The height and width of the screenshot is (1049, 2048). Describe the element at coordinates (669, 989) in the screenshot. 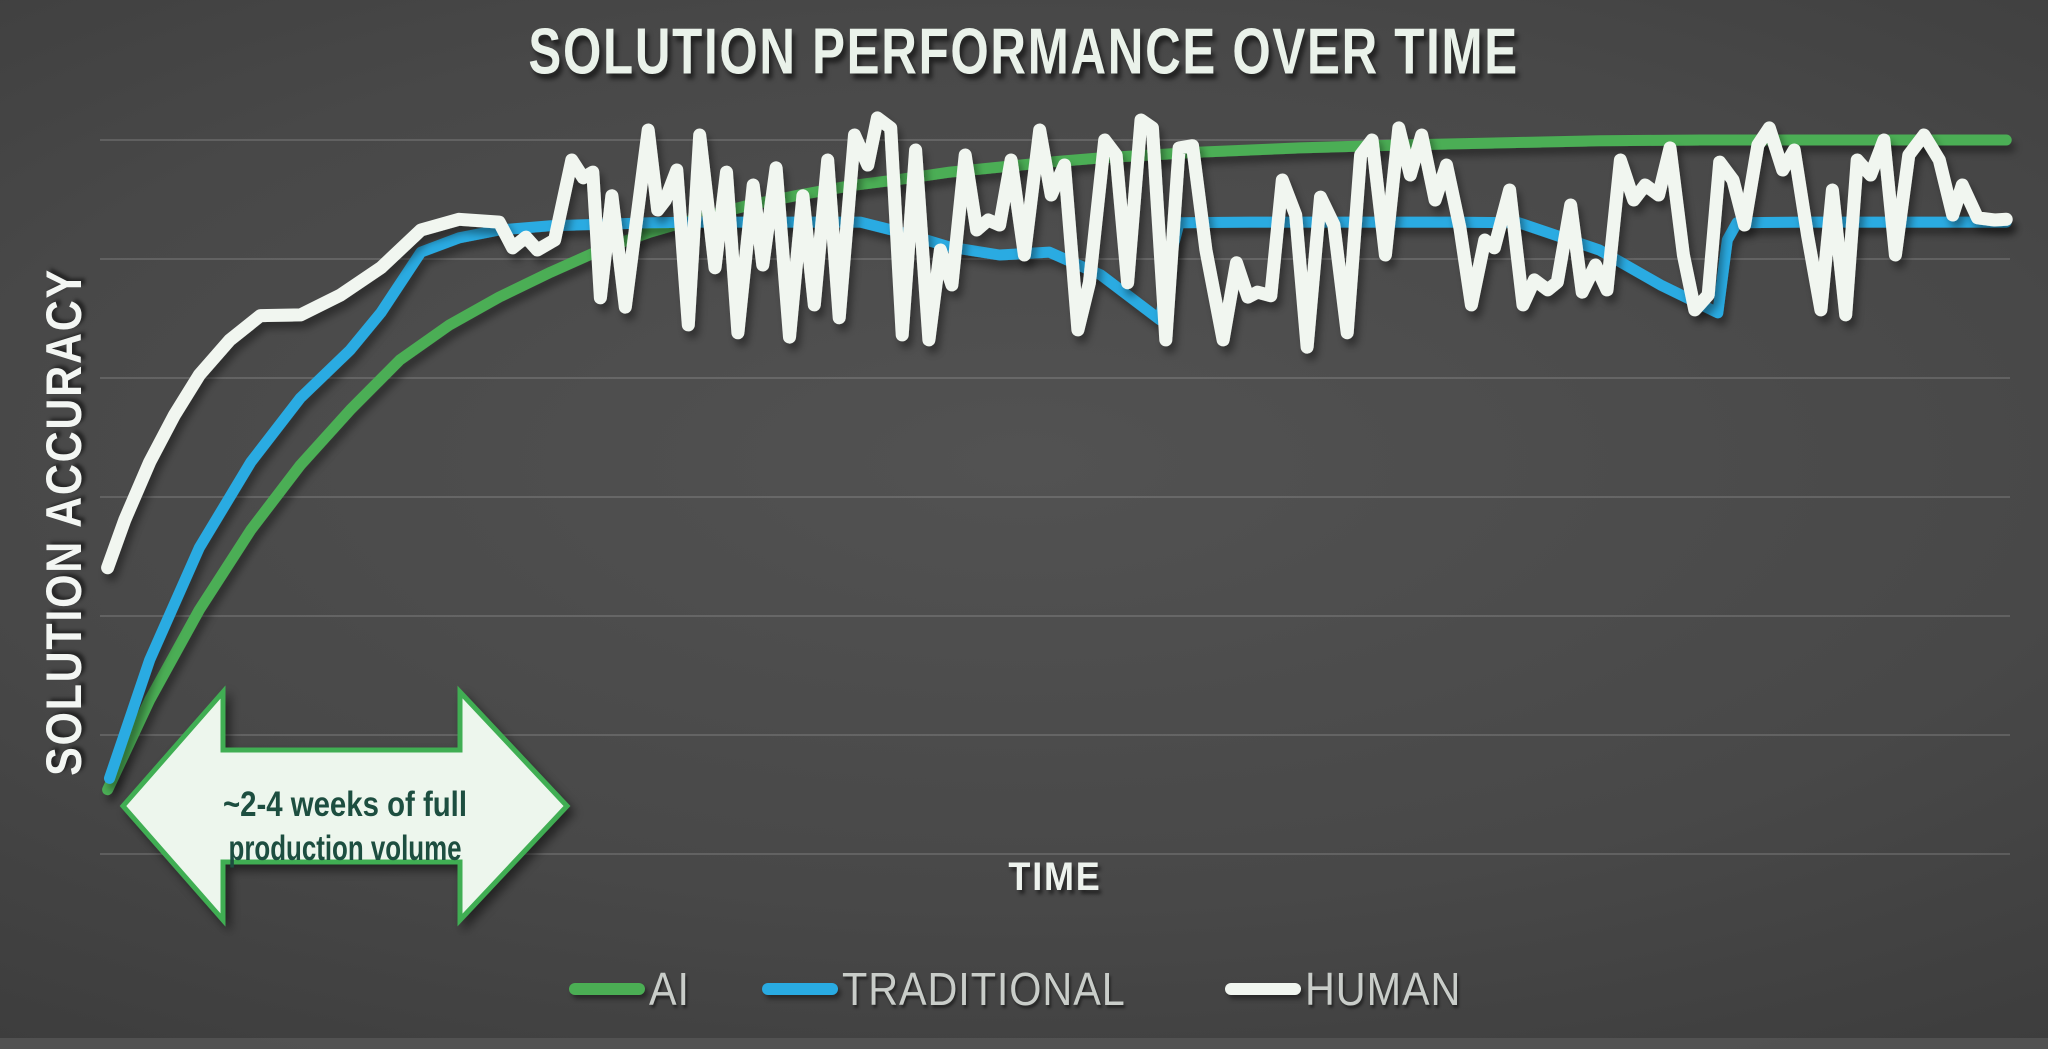

I see `legend-label-ai: AI` at that location.